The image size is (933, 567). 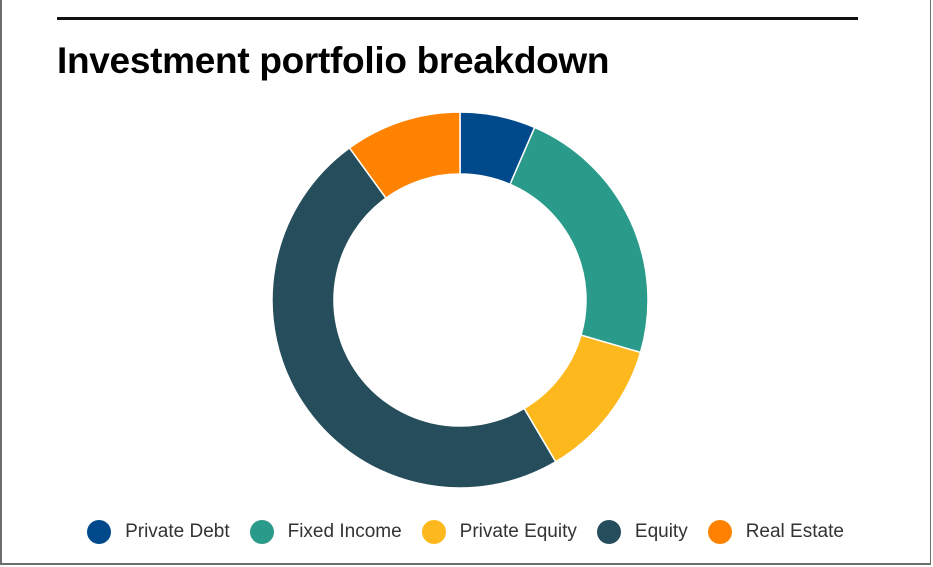 What do you see at coordinates (333, 60) in the screenshot?
I see `chart-title: Investment portfolio breakdown` at bounding box center [333, 60].